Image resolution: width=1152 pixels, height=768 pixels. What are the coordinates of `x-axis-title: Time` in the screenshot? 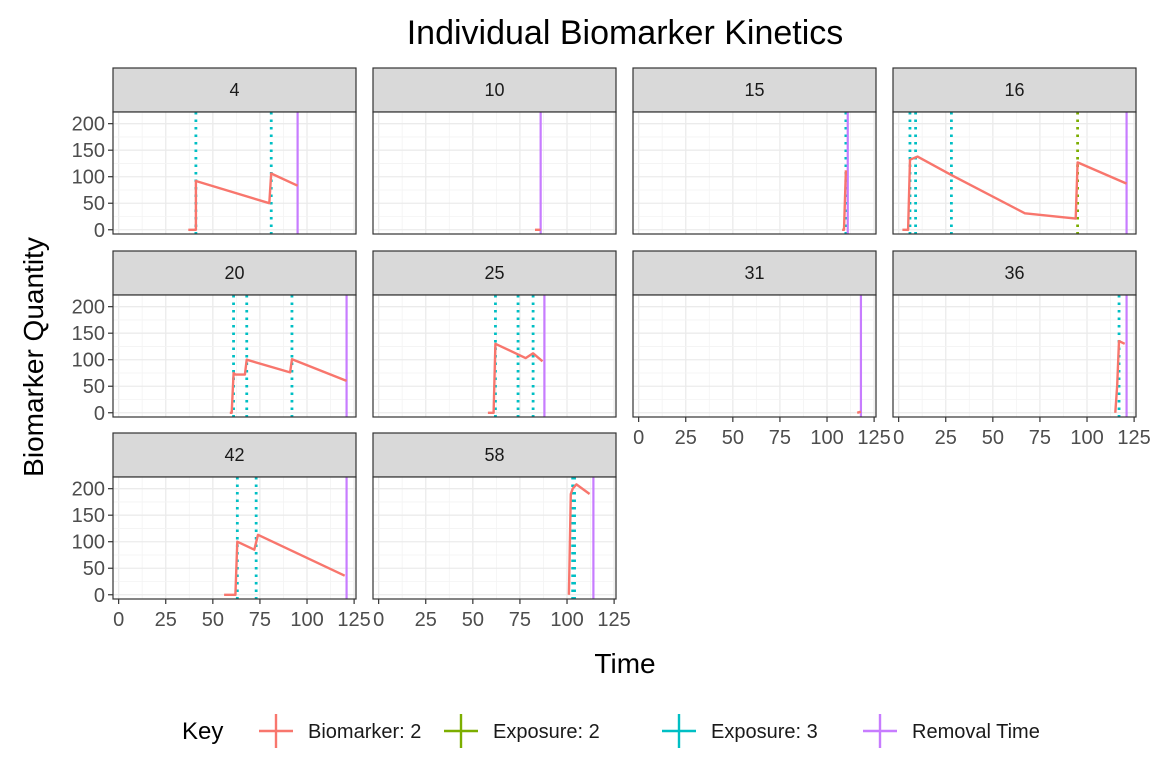 It's located at (624, 663).